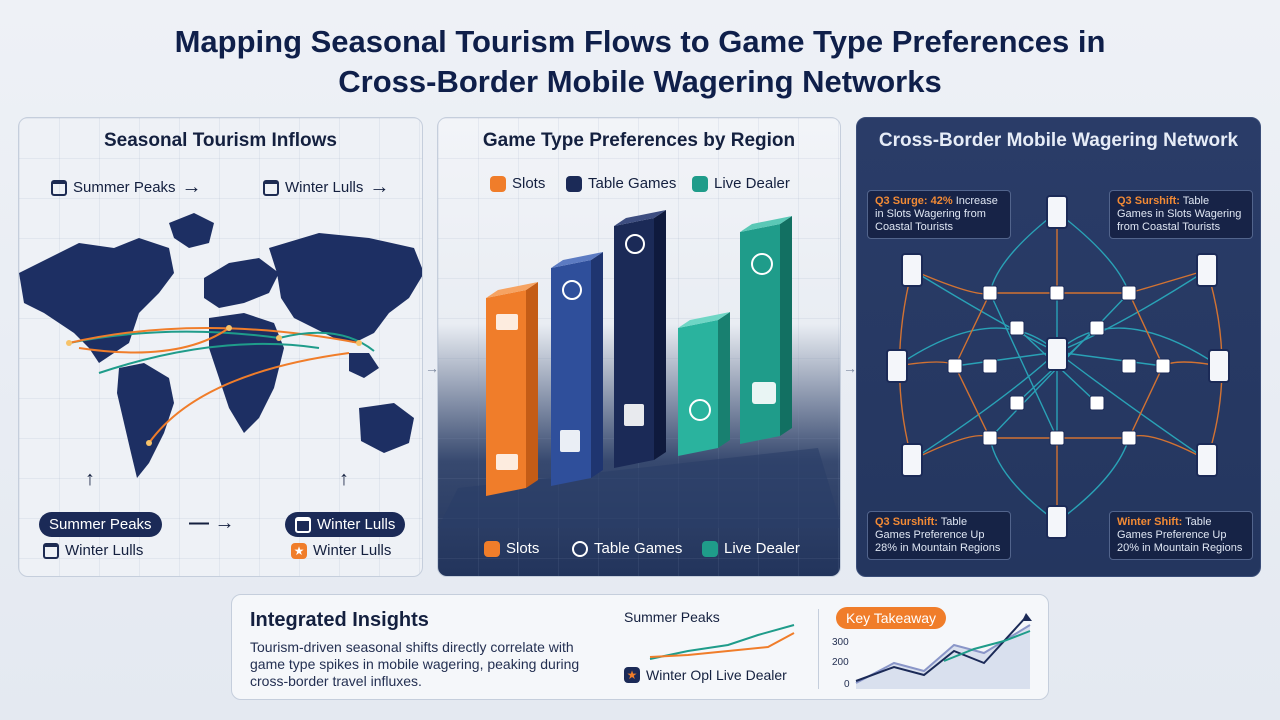 This screenshot has width=1280, height=720. What do you see at coordinates (627, 548) in the screenshot?
I see `legend-table-games-bottom: Table Games` at bounding box center [627, 548].